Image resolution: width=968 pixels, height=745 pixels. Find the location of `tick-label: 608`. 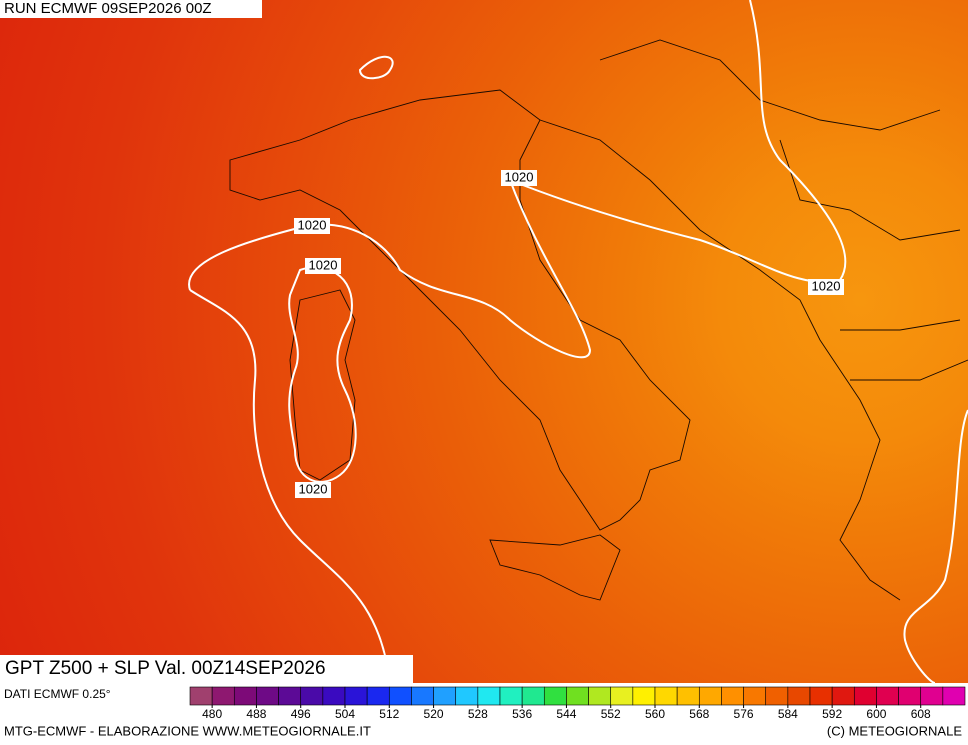

tick-label: 608 is located at coordinates (921, 714).